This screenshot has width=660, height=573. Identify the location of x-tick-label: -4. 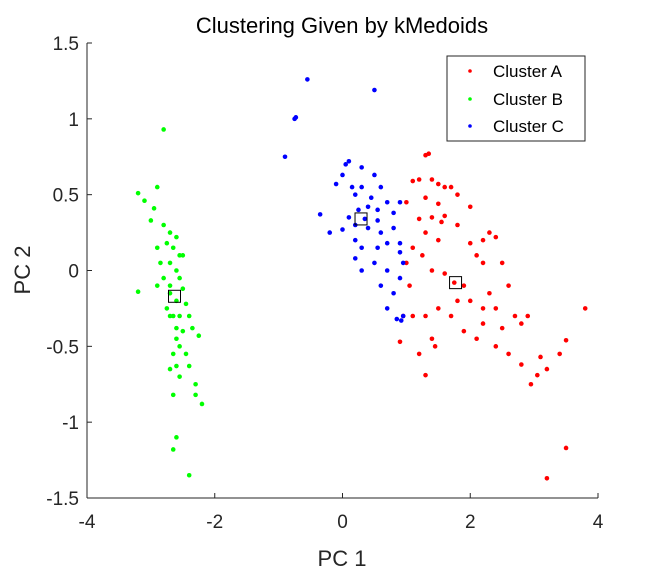
(87, 522).